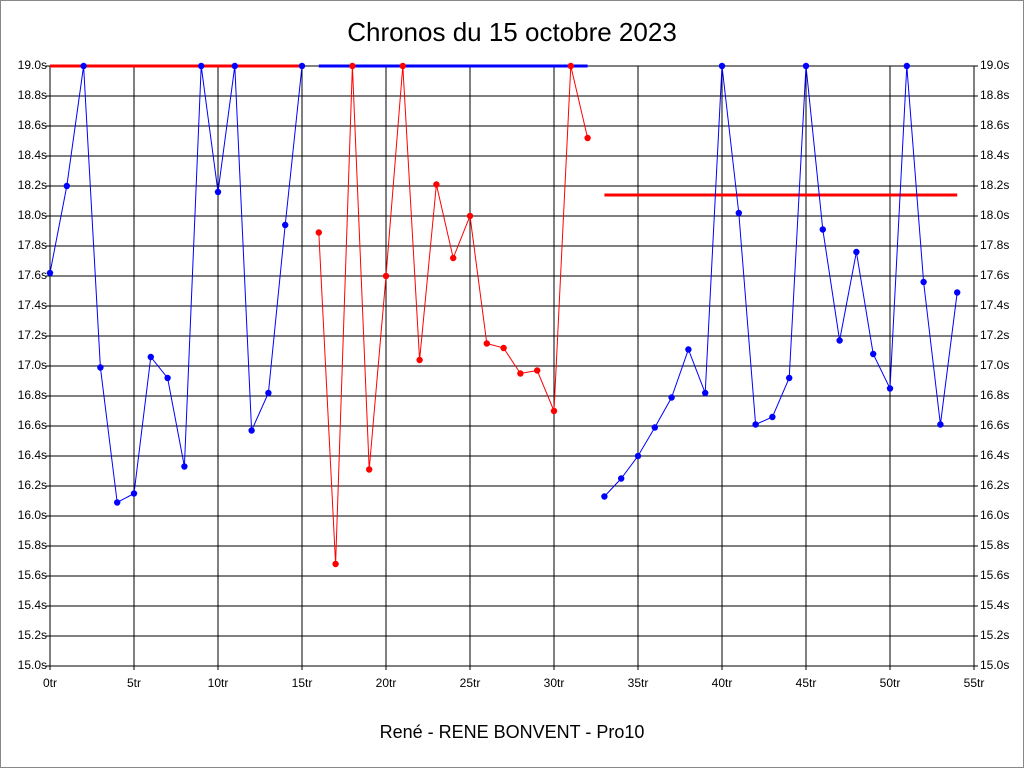  I want to click on y2-tick-label: 16.8s, so click(994, 395).